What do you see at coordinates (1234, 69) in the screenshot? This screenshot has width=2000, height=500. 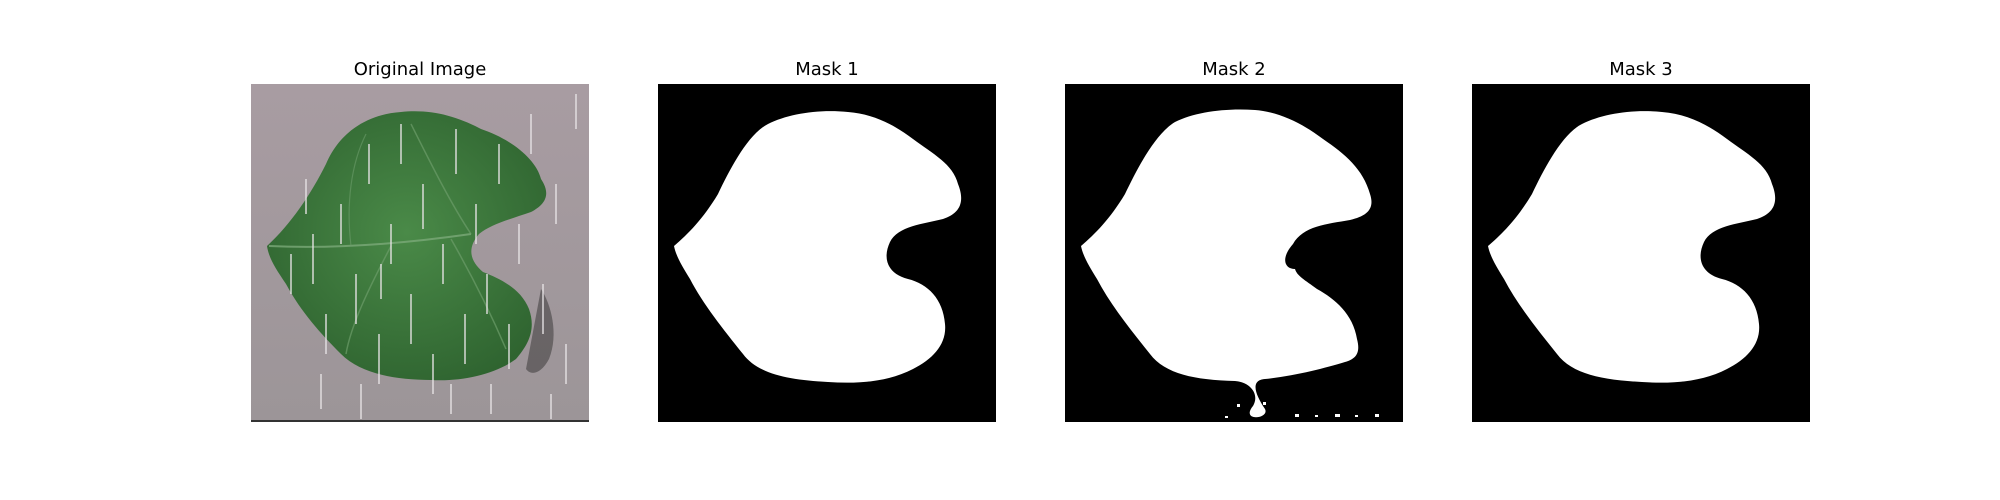 I see `panel-title: Mask 2` at bounding box center [1234, 69].